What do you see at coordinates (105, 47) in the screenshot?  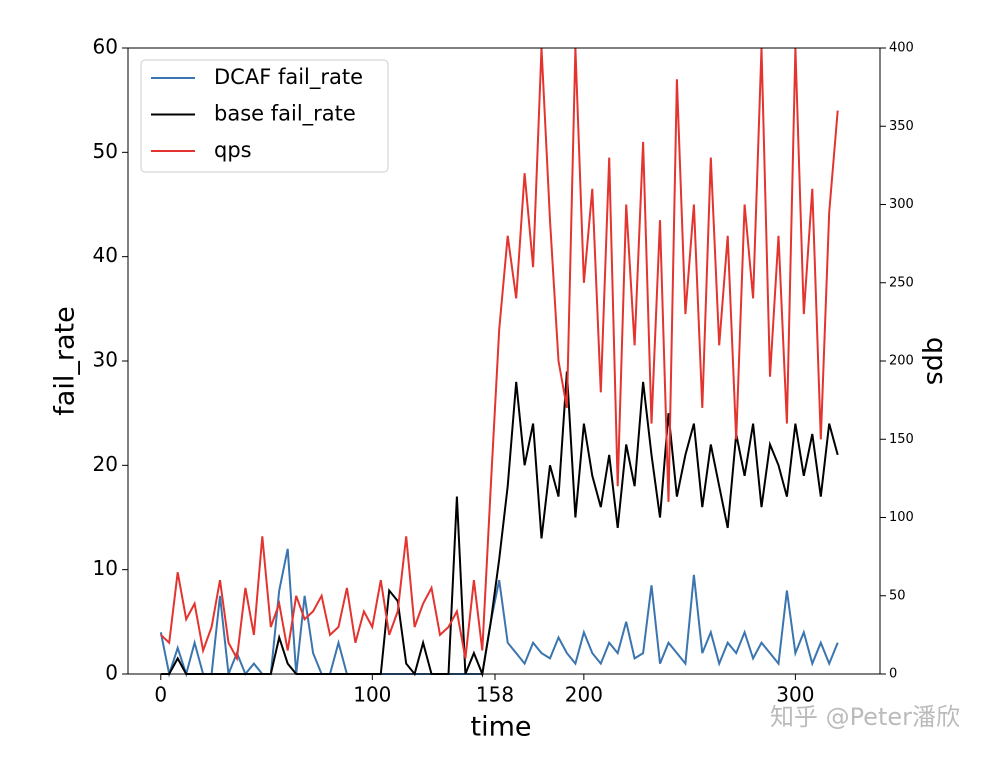 I see `y-tick-label: 60` at bounding box center [105, 47].